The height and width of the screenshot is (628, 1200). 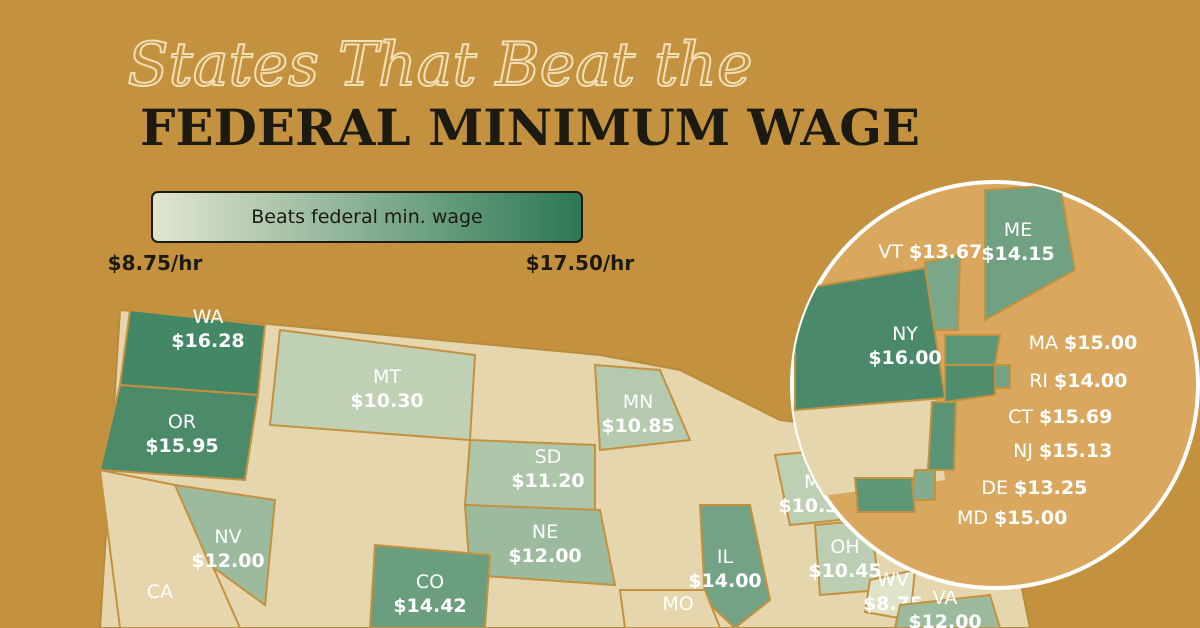 I want to click on state-code: SD, so click(x=548, y=457).